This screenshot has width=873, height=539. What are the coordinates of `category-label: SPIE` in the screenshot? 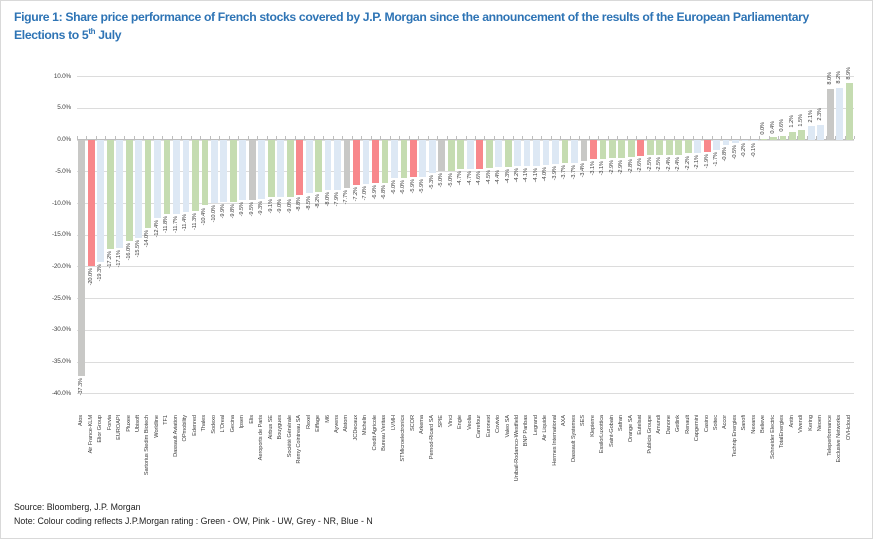 It's located at (441, 421).